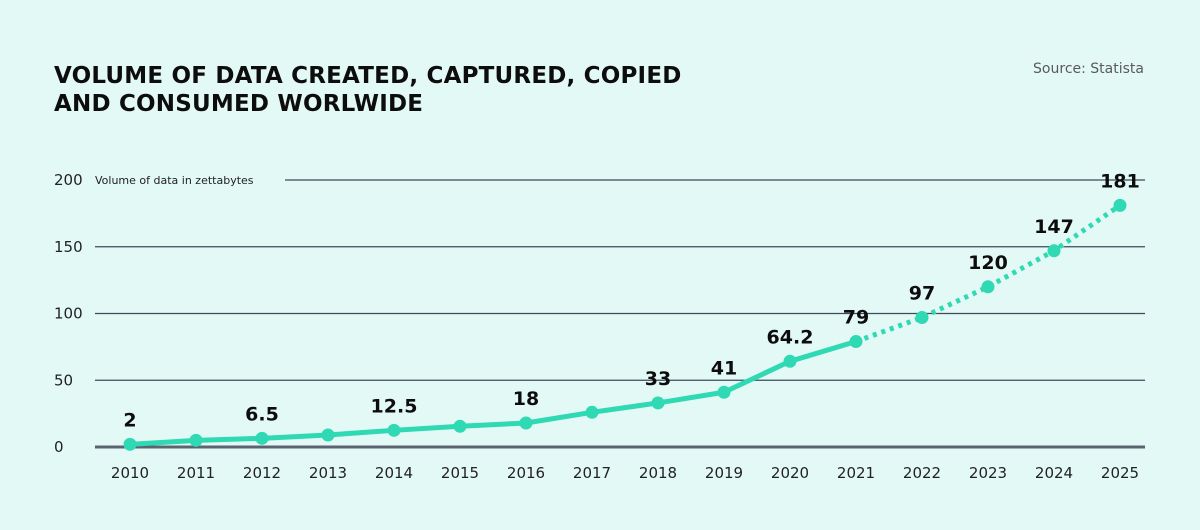  Describe the element at coordinates (856, 318) in the screenshot. I see `data-label: 79` at that location.